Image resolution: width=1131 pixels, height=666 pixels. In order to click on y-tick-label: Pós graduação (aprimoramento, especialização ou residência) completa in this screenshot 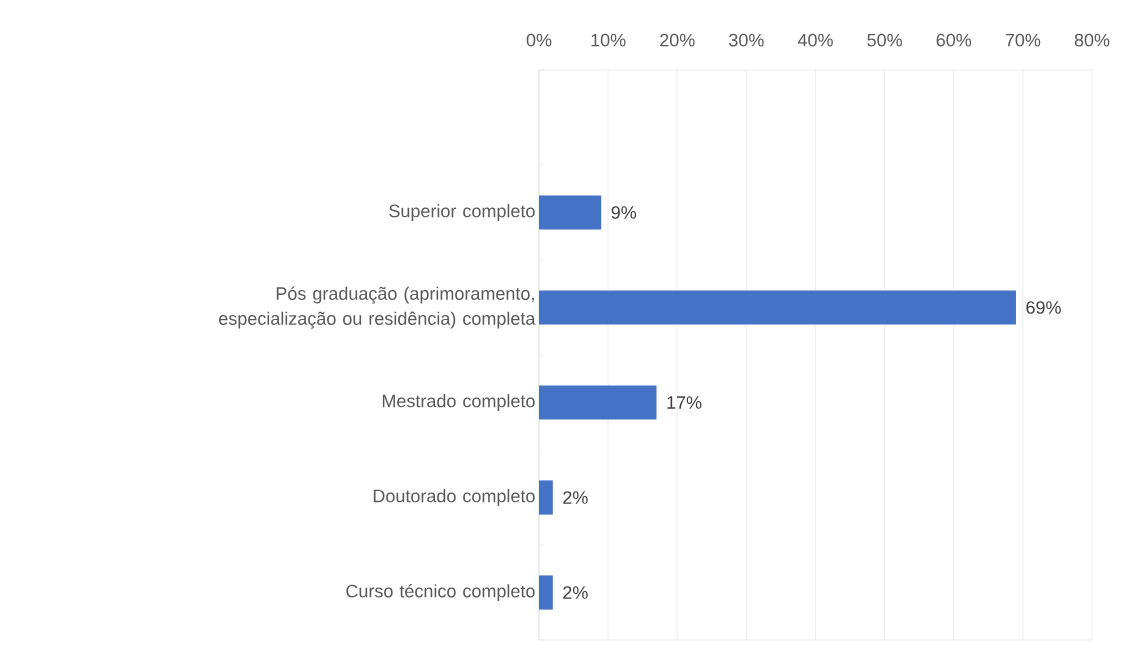, I will do `click(377, 307)`.